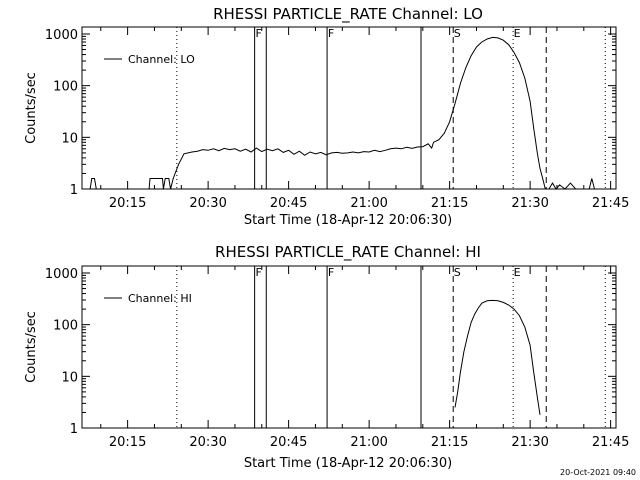 The image size is (640, 480). What do you see at coordinates (449, 442) in the screenshot?
I see `hi-x-tick-label: 21:15` at bounding box center [449, 442].